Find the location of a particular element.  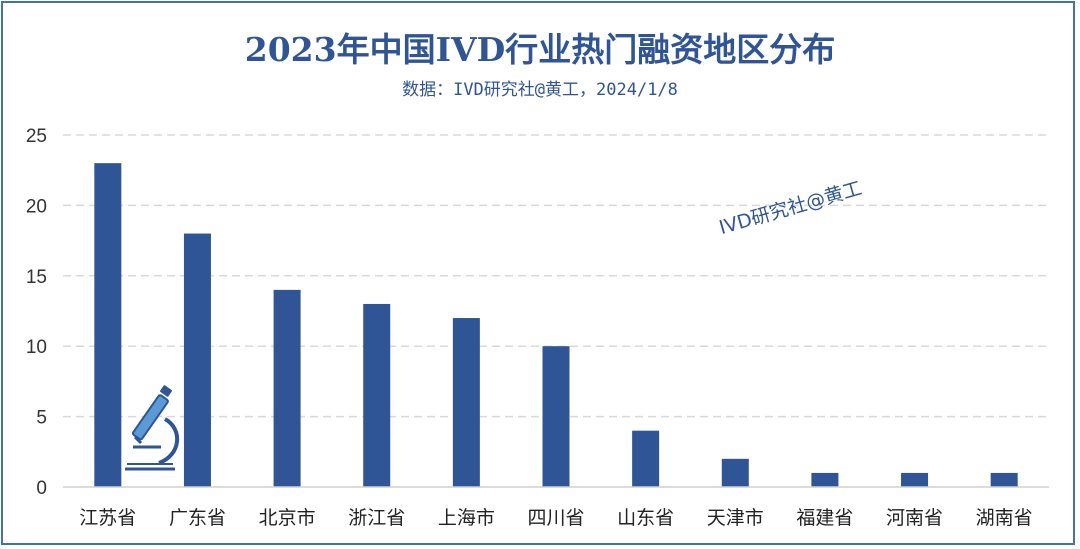

chart-subtitle: 数据：IVD研究社@黄工，2024/1/8 is located at coordinates (540, 90).